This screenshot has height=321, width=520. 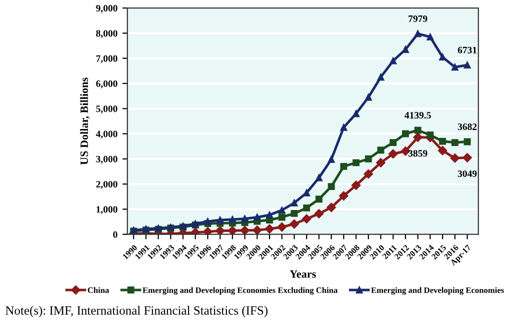 What do you see at coordinates (107, 184) in the screenshot?
I see `y-tick-label: 2,000` at bounding box center [107, 184].